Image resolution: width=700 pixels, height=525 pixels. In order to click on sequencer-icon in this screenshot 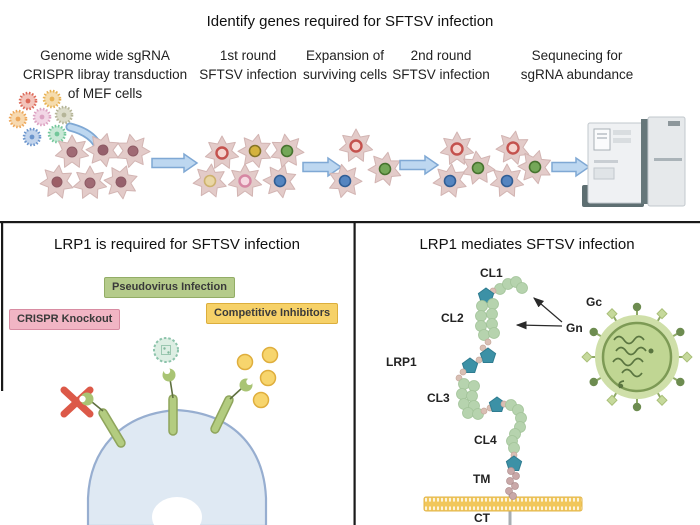, I will do `click(634, 161)`.